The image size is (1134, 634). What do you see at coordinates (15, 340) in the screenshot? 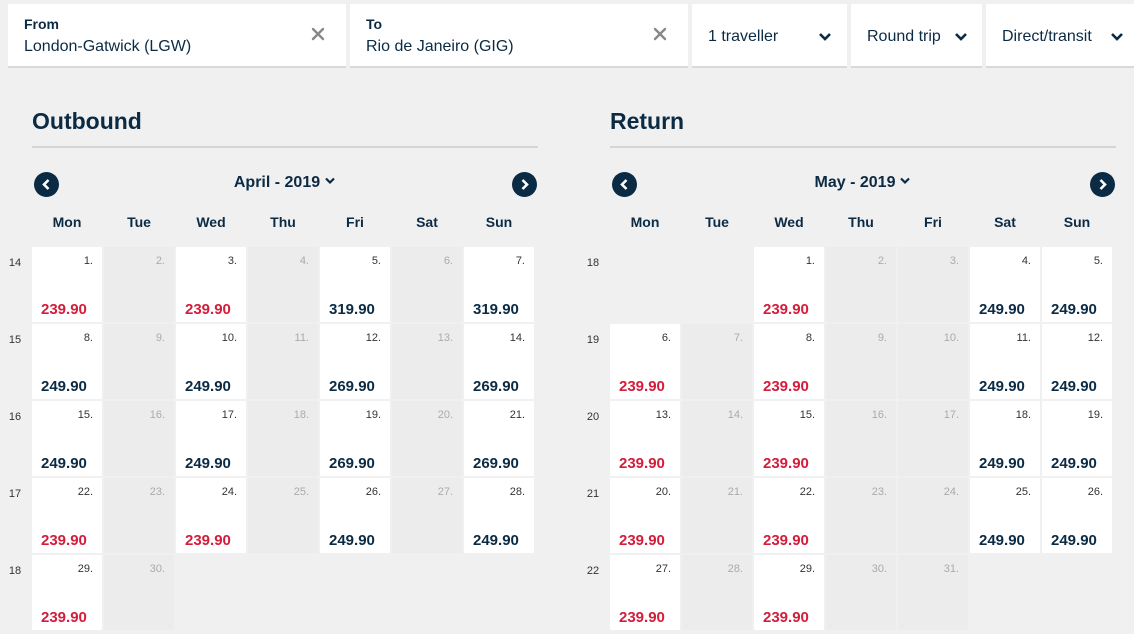
I see `week-number: 15` at bounding box center [15, 340].